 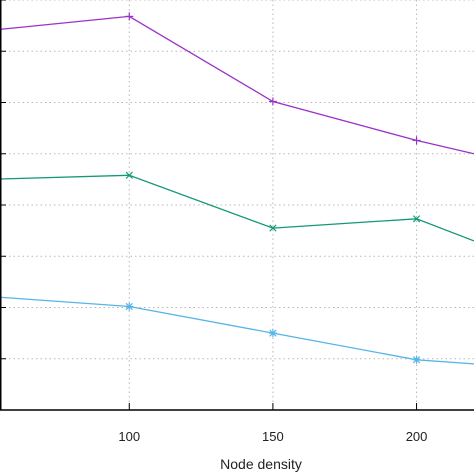 What do you see at coordinates (416, 140) in the screenshot?
I see `data-point-s0-p3` at bounding box center [416, 140].